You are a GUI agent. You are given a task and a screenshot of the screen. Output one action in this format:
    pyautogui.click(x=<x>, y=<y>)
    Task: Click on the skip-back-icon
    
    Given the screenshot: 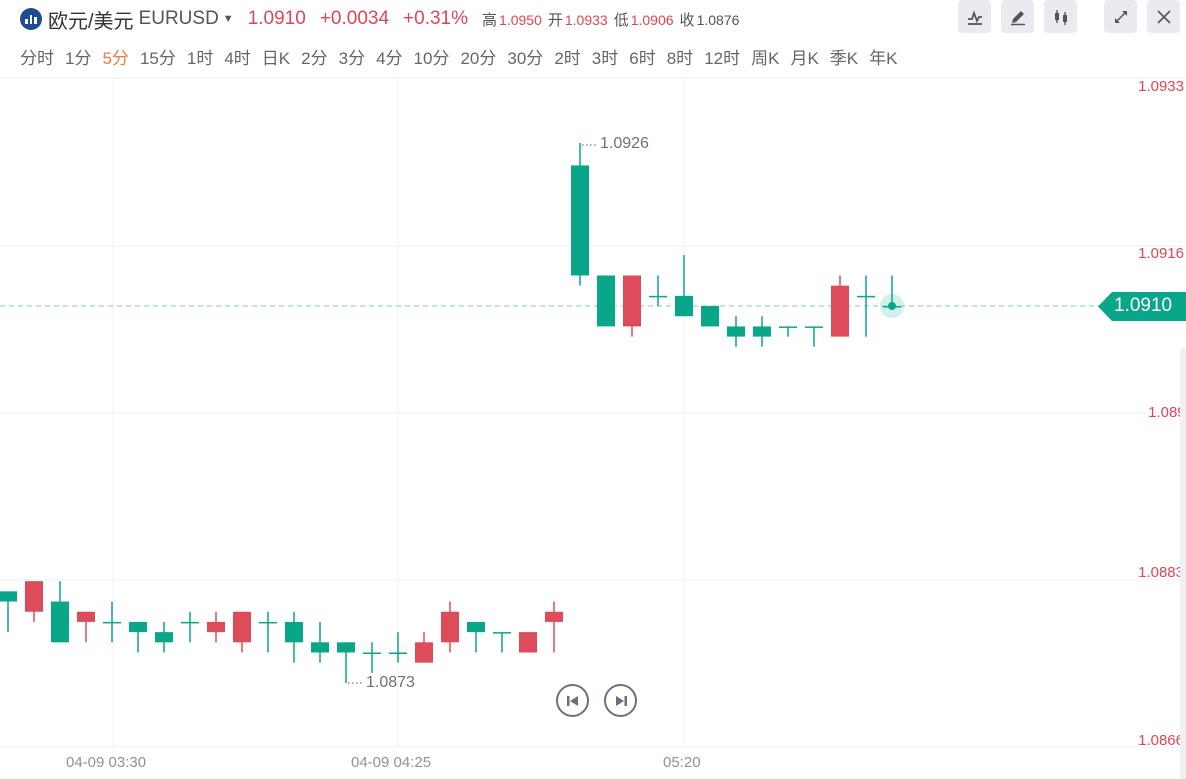 What is the action you would take?
    pyautogui.click(x=572, y=700)
    